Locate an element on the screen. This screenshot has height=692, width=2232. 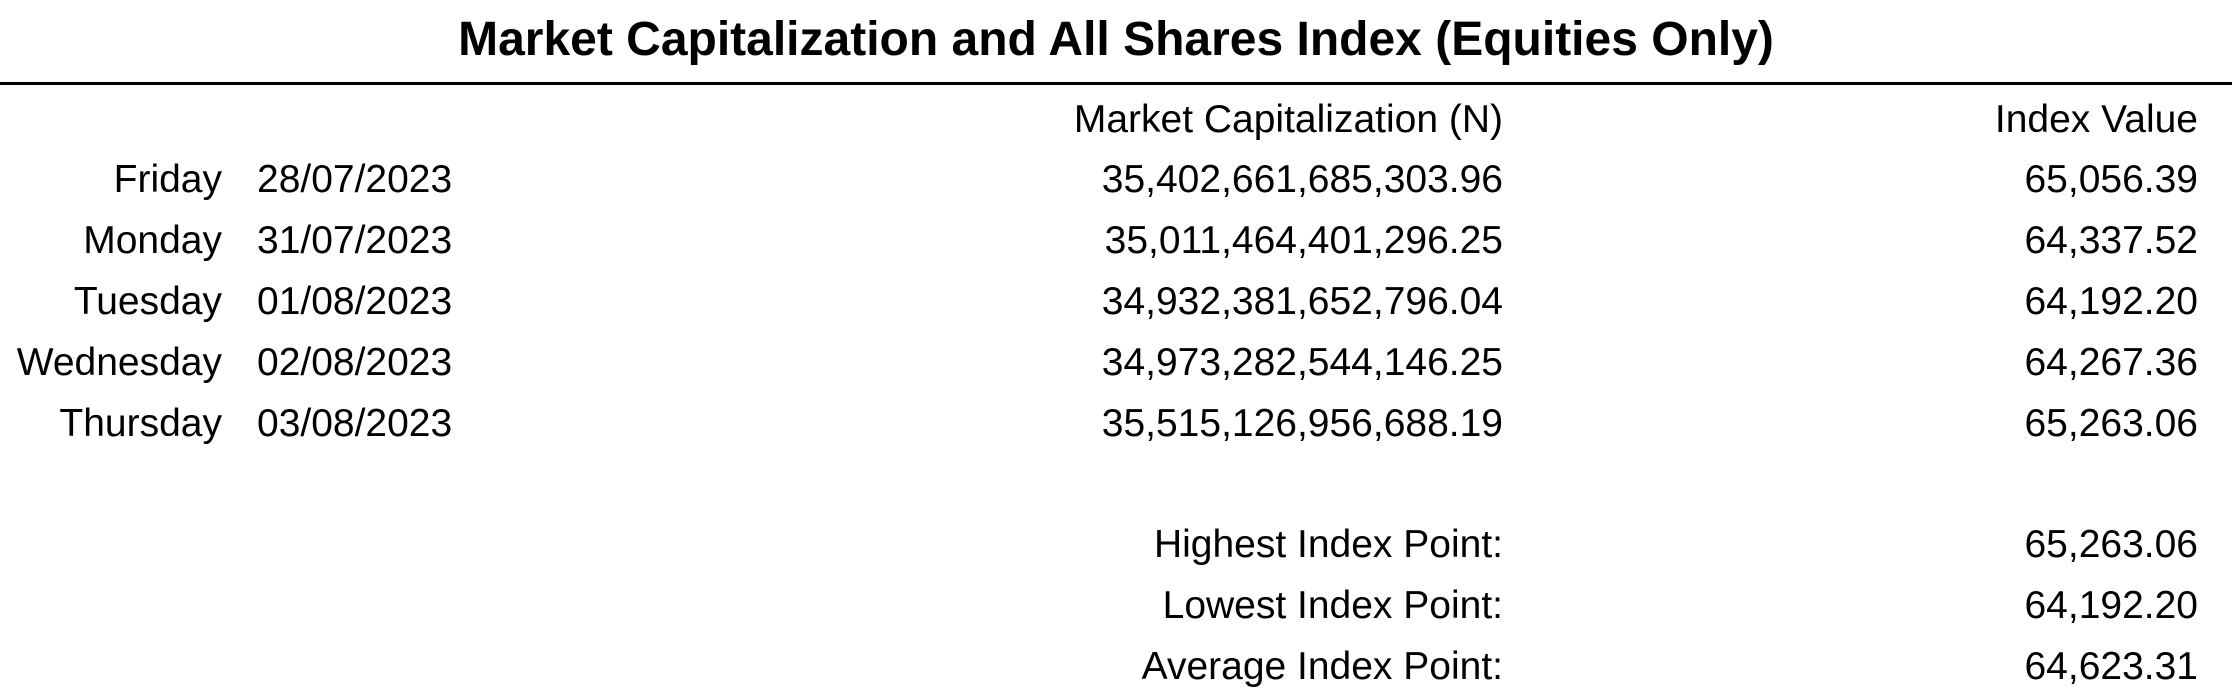
row-market-cap: 35,515,126,956,688.19 is located at coordinates (1302, 423).